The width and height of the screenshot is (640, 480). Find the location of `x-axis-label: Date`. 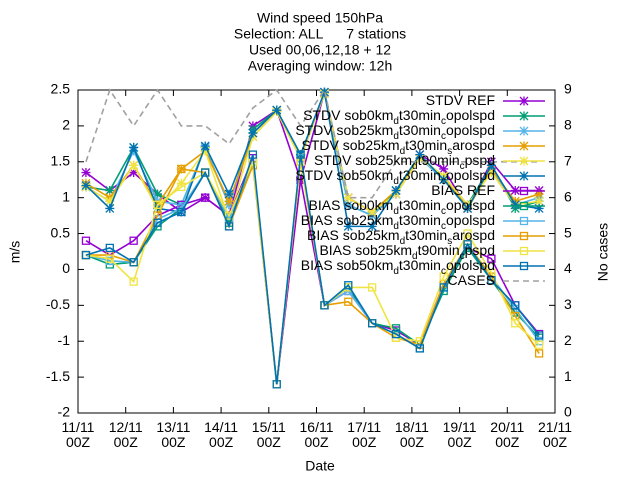

x-axis-label: Date is located at coordinates (320, 466).